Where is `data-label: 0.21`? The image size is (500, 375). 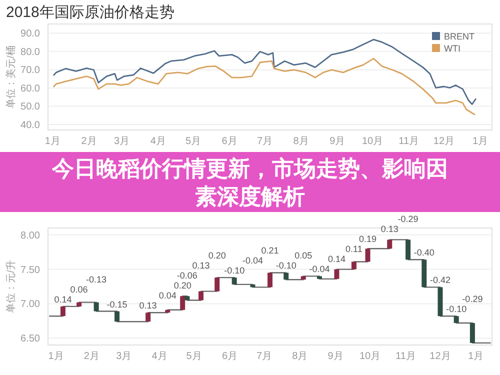 data-label: 0.21 is located at coordinates (270, 251).